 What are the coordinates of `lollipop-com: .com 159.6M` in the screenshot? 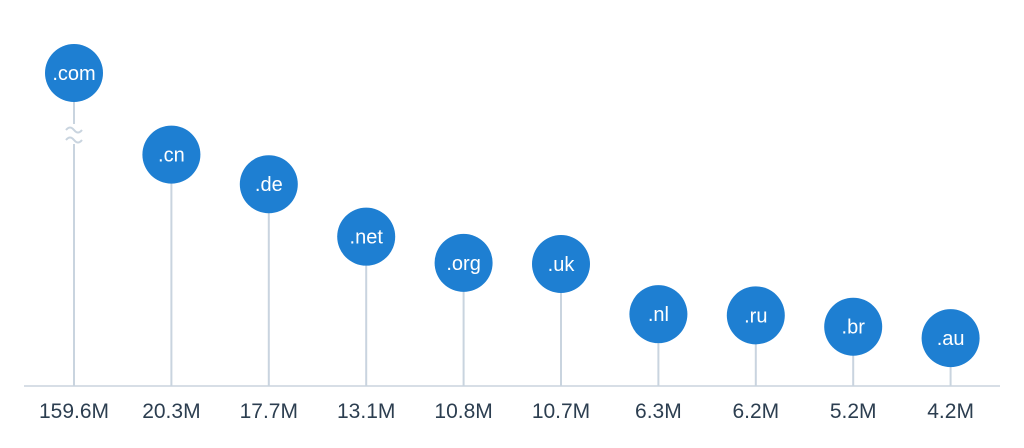 It's located at (74, 233).